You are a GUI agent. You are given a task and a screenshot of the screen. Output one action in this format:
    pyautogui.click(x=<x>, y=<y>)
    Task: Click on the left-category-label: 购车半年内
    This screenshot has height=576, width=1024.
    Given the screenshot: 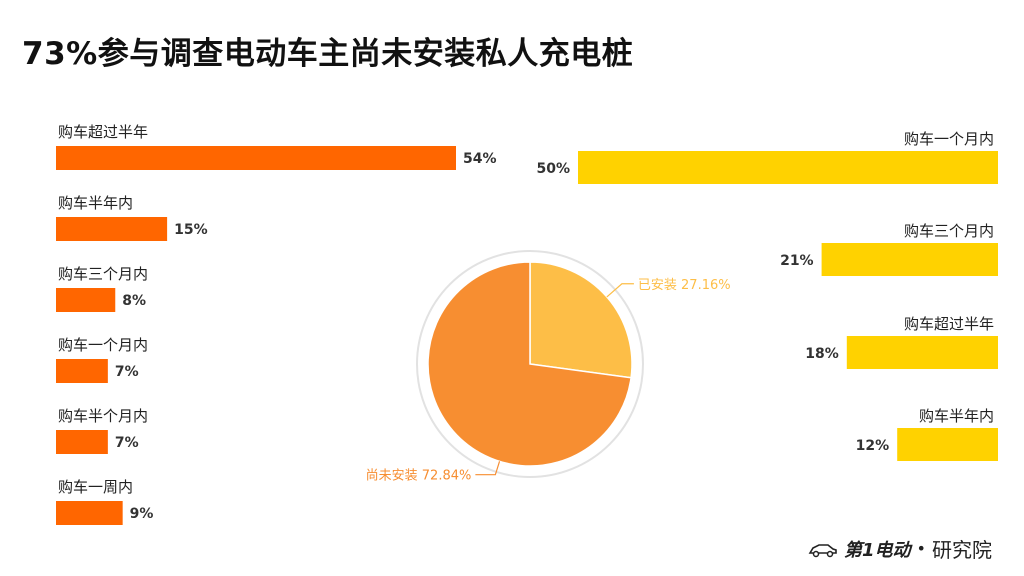 What is the action you would take?
    pyautogui.click(x=95, y=203)
    